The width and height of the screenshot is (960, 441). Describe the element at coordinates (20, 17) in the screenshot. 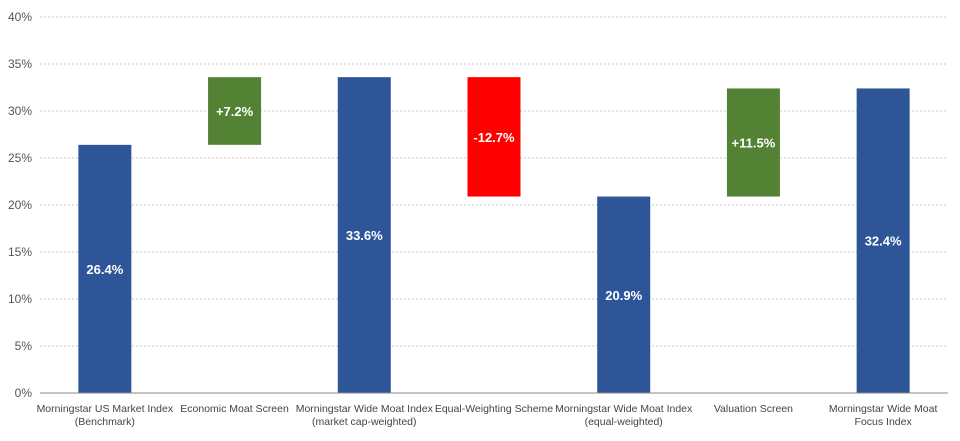

I see `y-tick-label: 40%` at that location.